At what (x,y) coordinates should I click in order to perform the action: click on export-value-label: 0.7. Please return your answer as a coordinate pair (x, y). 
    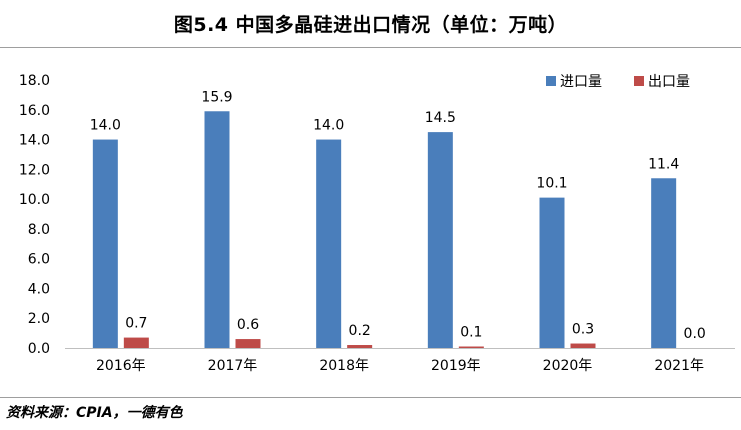
    Looking at the image, I should click on (136, 324).